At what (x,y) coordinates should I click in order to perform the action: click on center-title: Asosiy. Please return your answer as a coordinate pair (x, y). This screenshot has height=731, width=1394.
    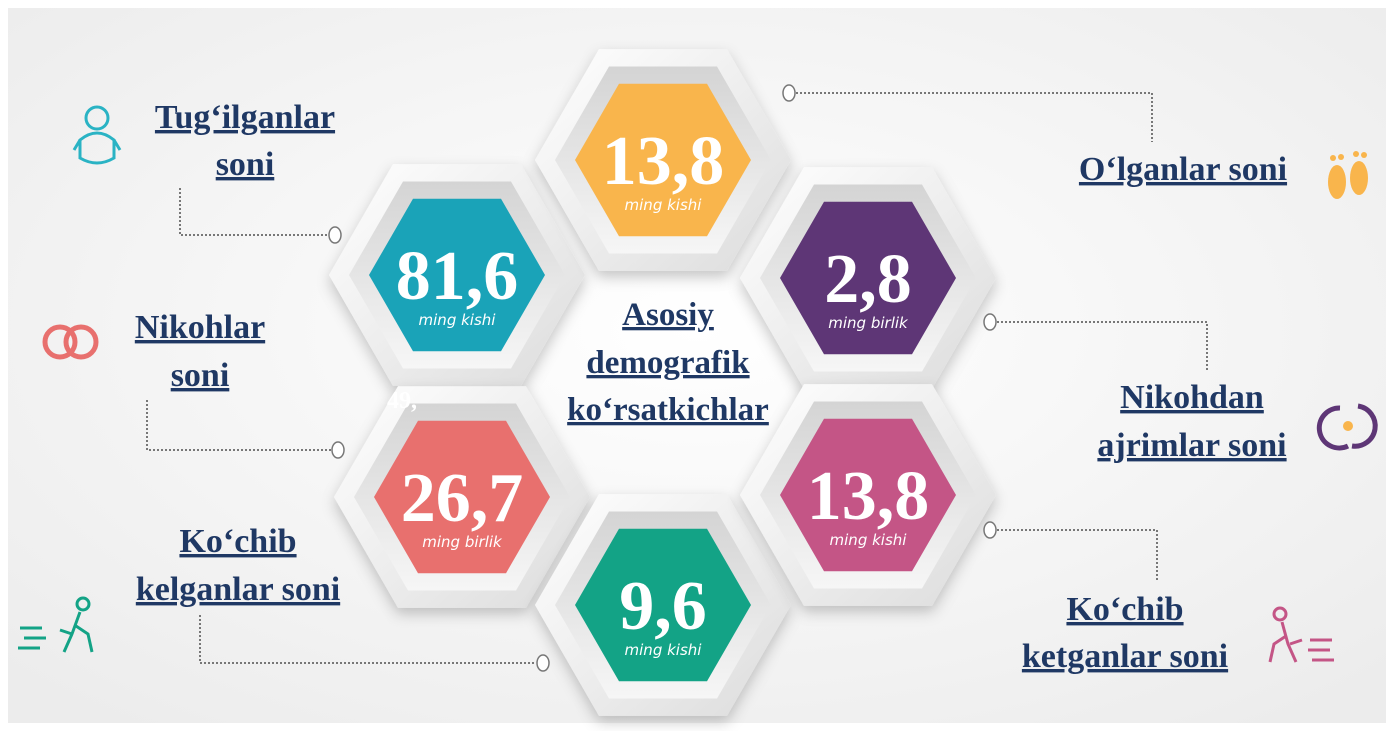
    Looking at the image, I should click on (668, 315).